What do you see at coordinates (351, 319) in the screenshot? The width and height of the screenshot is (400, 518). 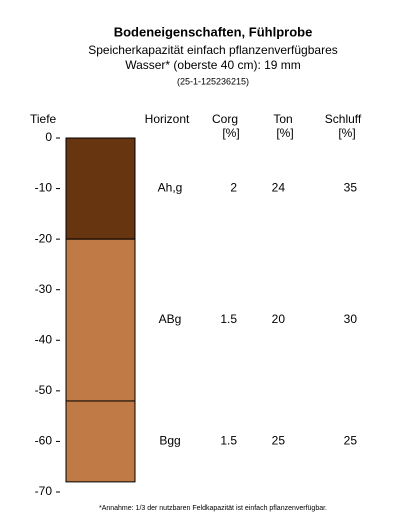 I see `cell-value: 30` at bounding box center [351, 319].